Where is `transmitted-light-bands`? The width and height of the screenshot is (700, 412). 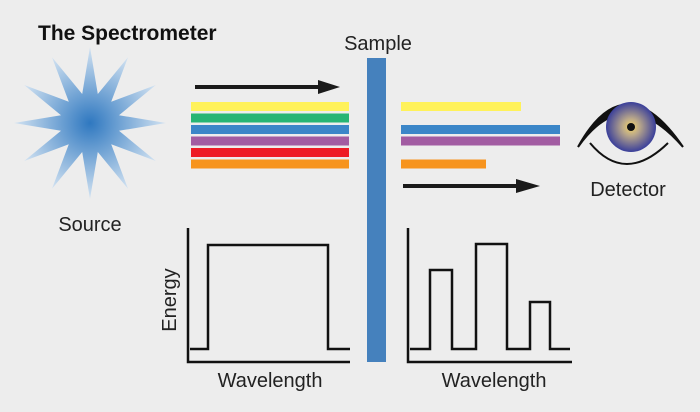
transmitted-light-bands is located at coordinates (480, 135).